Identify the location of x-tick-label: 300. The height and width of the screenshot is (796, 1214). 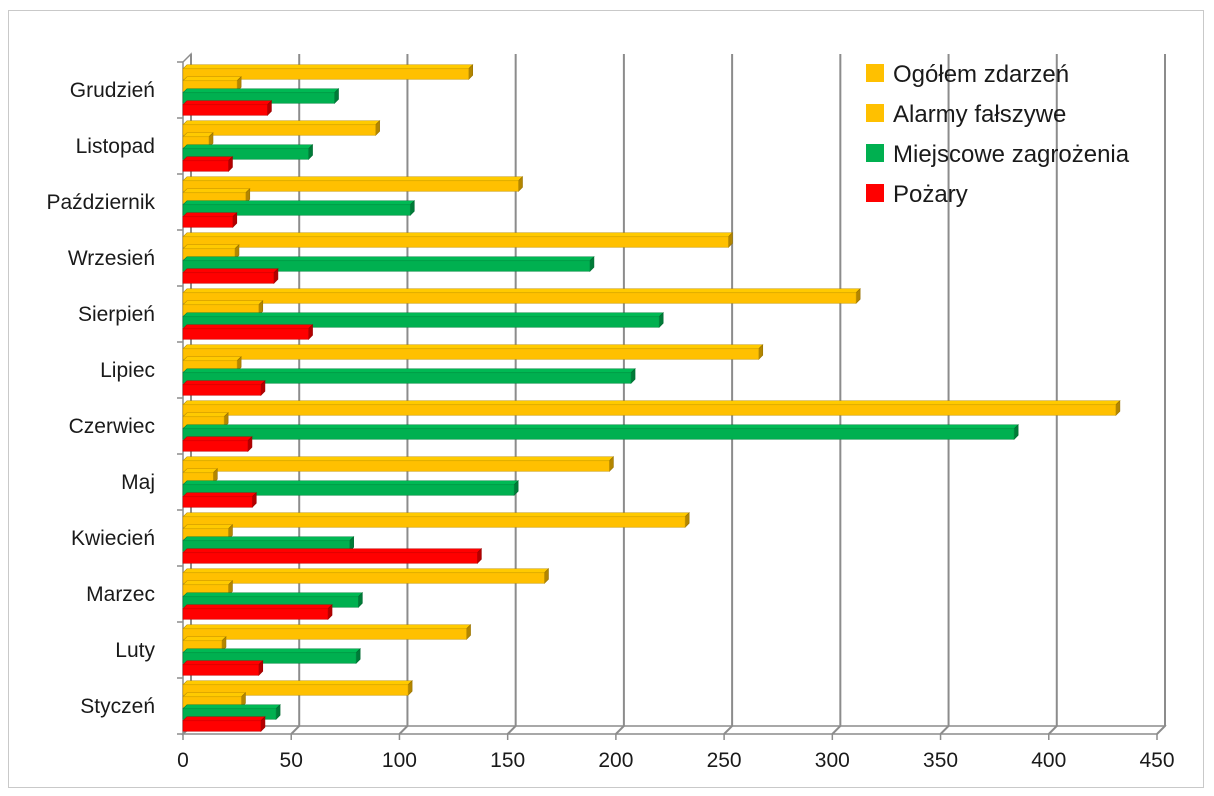
(832, 760).